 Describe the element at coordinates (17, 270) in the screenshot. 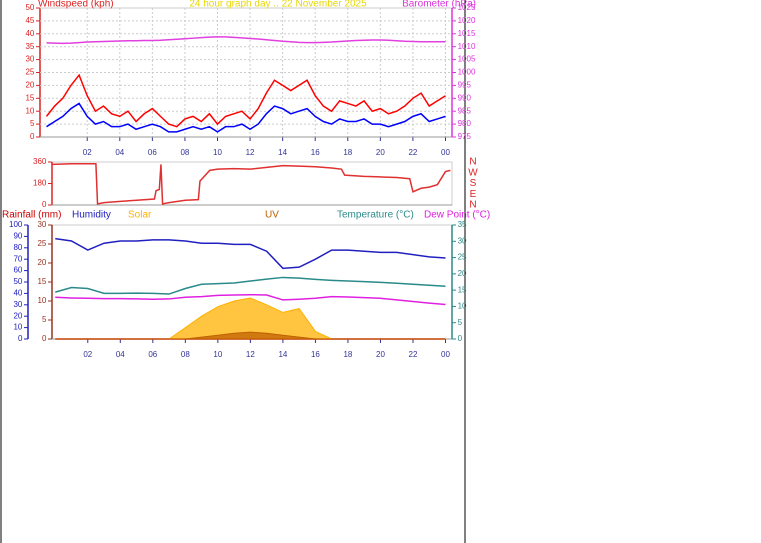

I see `y-tick-label: 60` at that location.